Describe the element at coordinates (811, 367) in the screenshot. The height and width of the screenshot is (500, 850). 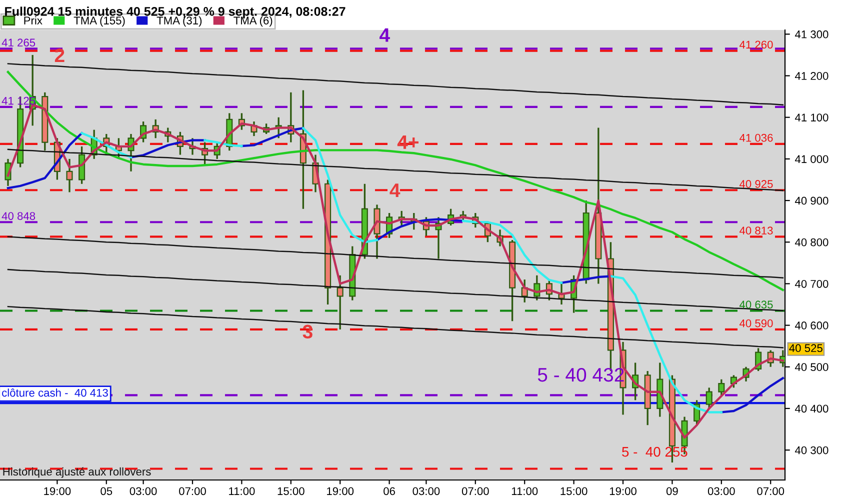
I see `y-tick-label: 40 500` at that location.